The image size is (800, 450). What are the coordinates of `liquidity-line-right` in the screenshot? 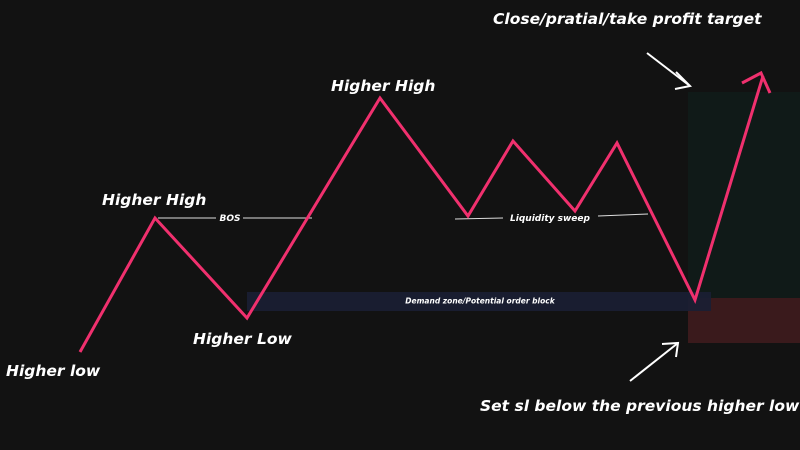 It's located at (623, 215).